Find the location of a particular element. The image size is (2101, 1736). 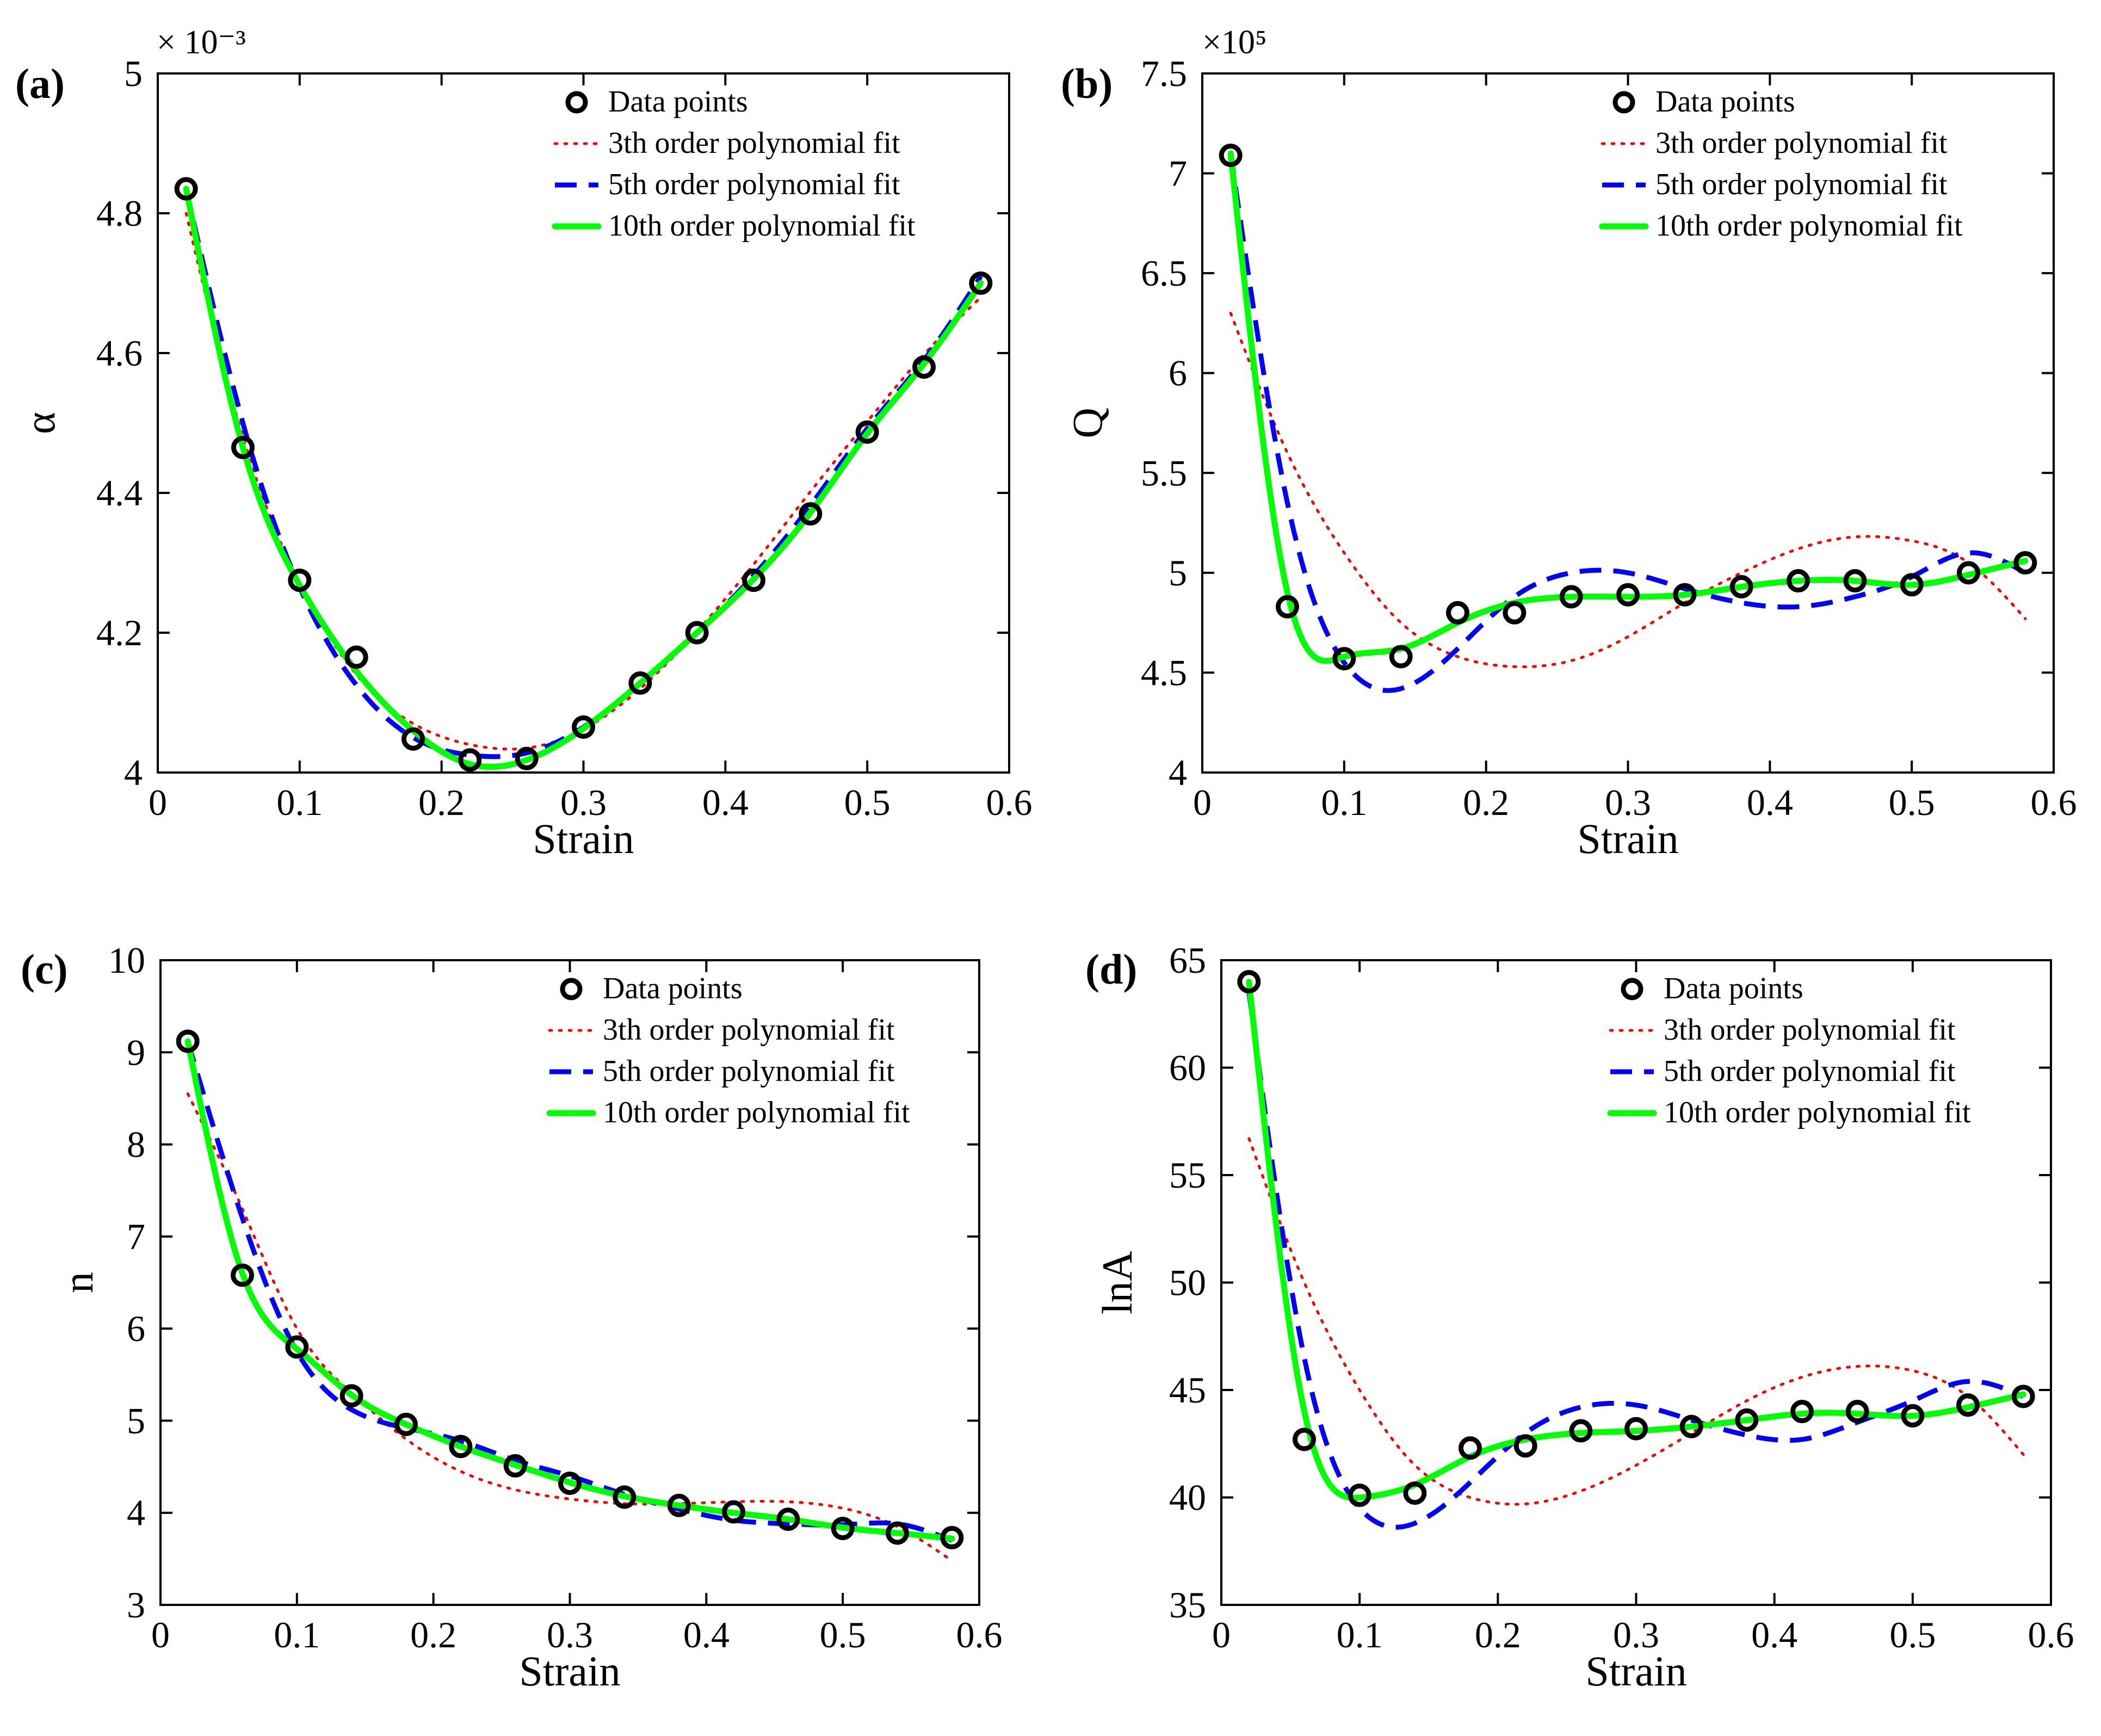

y-tick-label: 10 is located at coordinates (126, 960).